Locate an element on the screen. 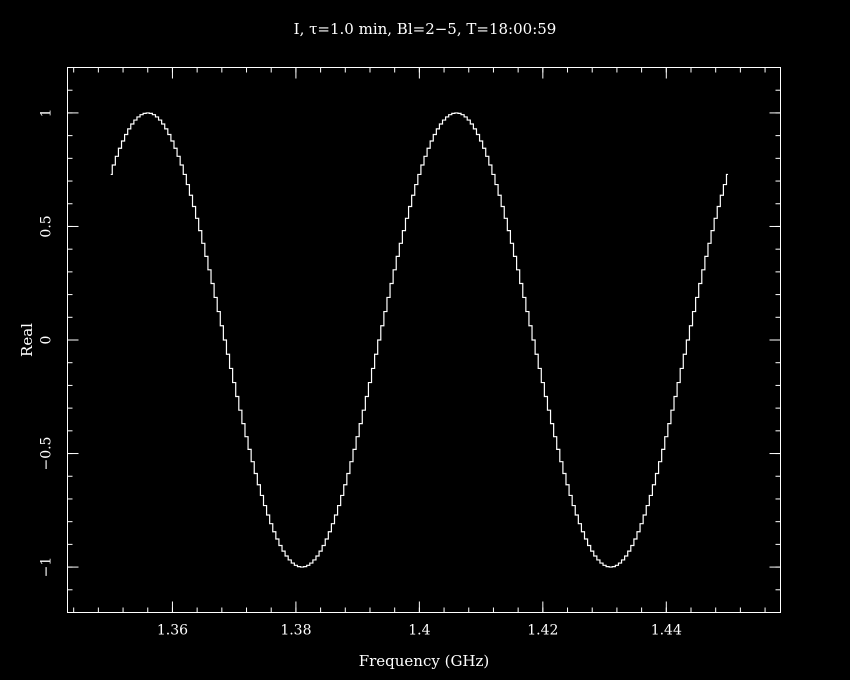 This screenshot has width=850, height=680. y-tick-label: 0 is located at coordinates (47, 340).